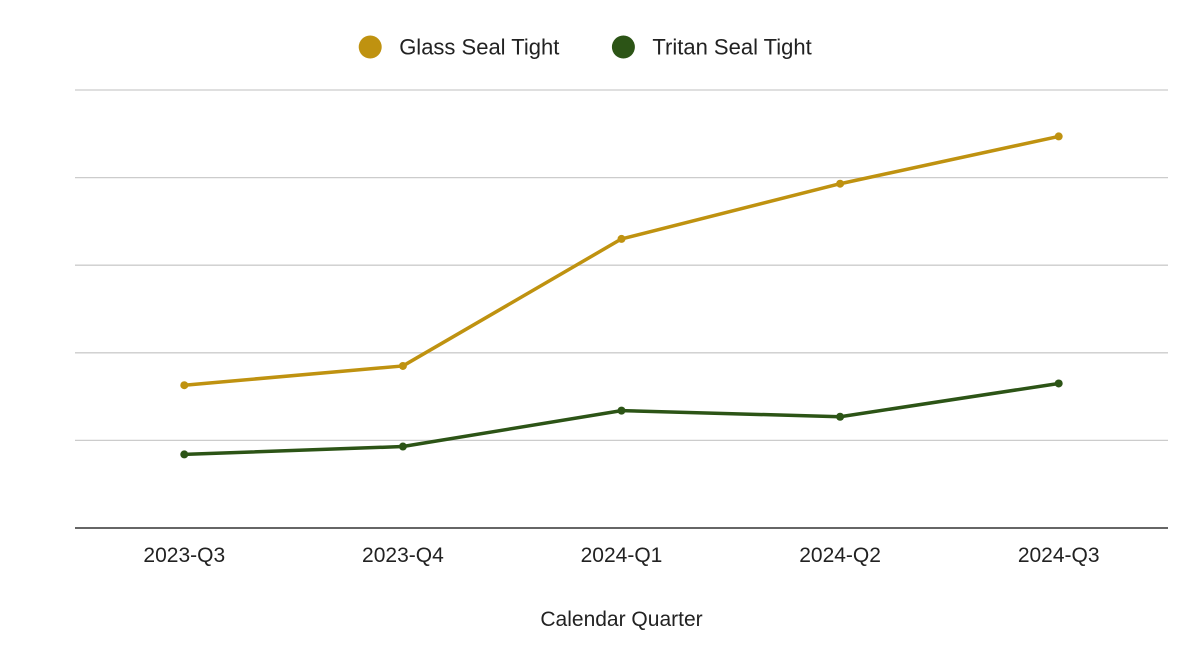 The image size is (1202, 666). Describe the element at coordinates (731, 47) in the screenshot. I see `legend-label: Tritan Seal Tight` at that location.